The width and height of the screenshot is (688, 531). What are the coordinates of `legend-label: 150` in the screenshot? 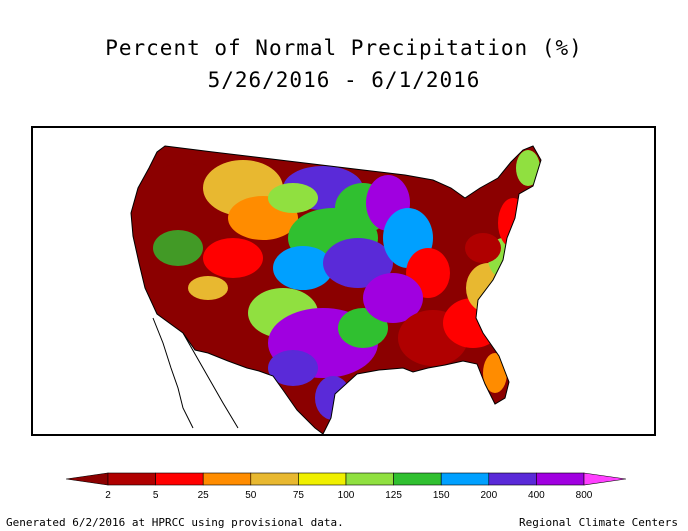 It's located at (441, 495).